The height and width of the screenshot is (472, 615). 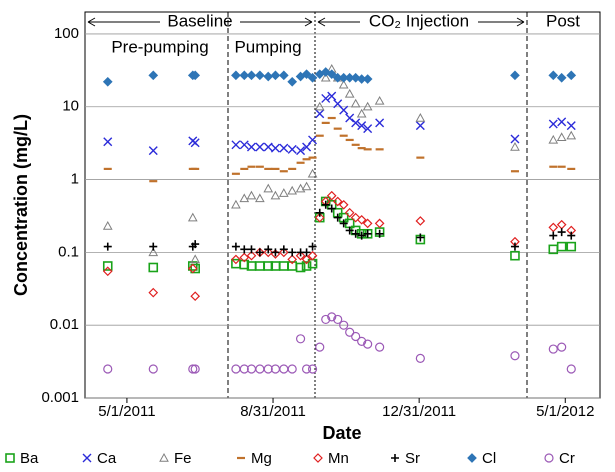 What do you see at coordinates (338, 458) in the screenshot?
I see `legend-label: Mn` at bounding box center [338, 458].